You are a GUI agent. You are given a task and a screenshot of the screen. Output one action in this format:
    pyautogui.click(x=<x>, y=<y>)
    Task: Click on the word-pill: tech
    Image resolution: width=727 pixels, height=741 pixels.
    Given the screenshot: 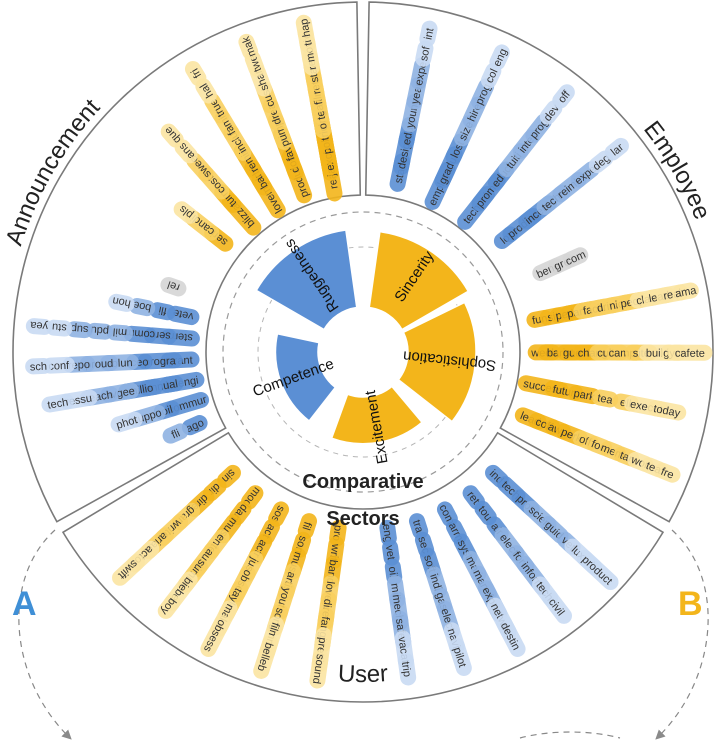 What is the action you would take?
    pyautogui.click(x=58, y=403)
    